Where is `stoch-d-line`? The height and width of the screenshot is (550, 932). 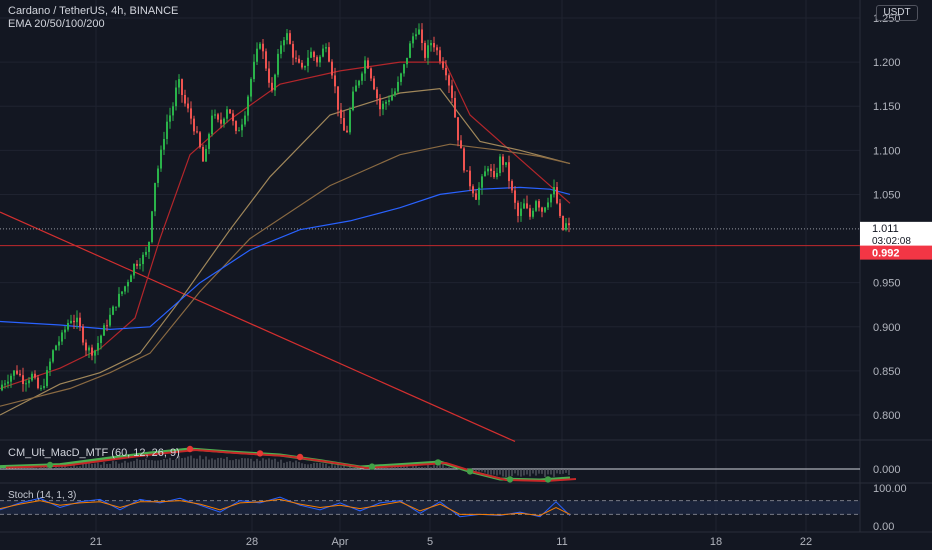
stoch-d-line is located at coordinates (285, 507).